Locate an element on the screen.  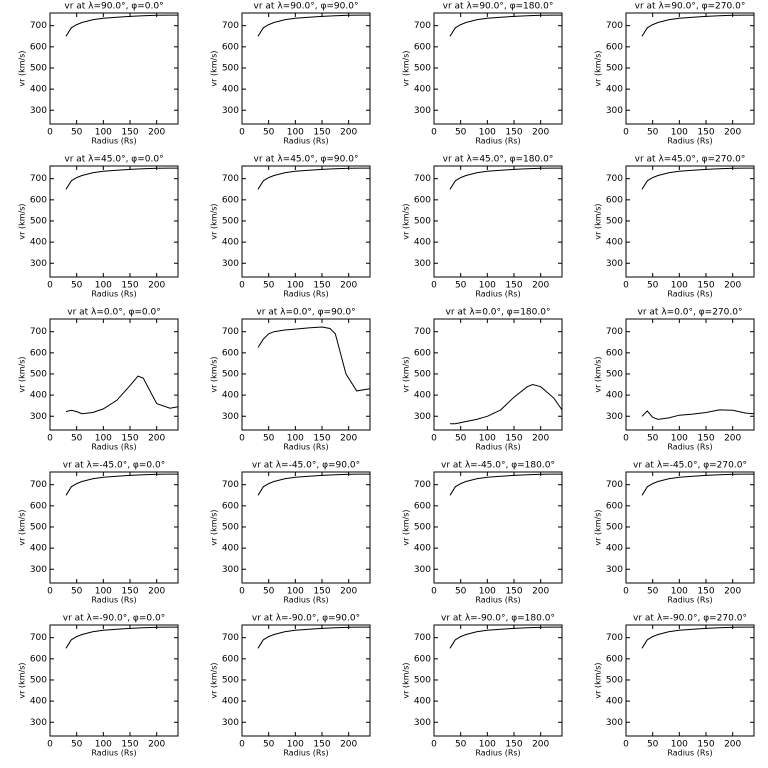
chart-title: vr at λ=0.0°, φ=90.0° is located at coordinates (305, 313).